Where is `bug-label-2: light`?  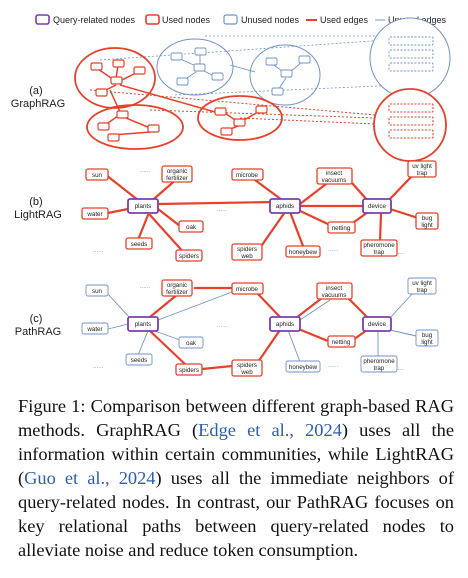
bug-label-2: light is located at coordinates (427, 225).